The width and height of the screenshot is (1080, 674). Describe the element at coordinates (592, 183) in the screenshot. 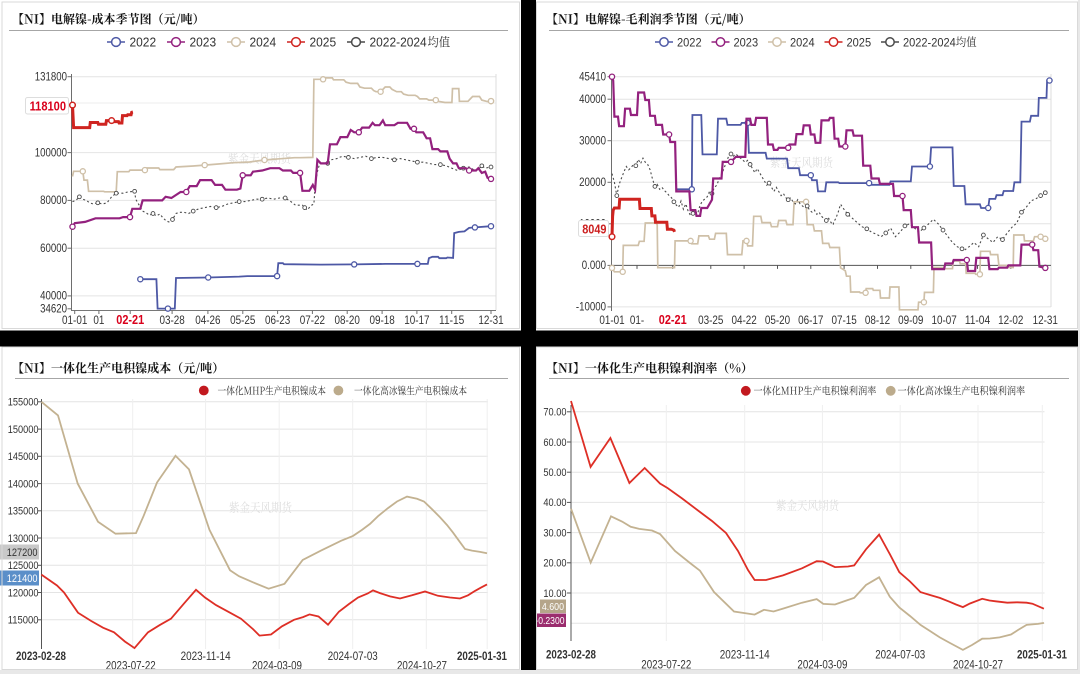

I see `svg-text: 20000` at that location.